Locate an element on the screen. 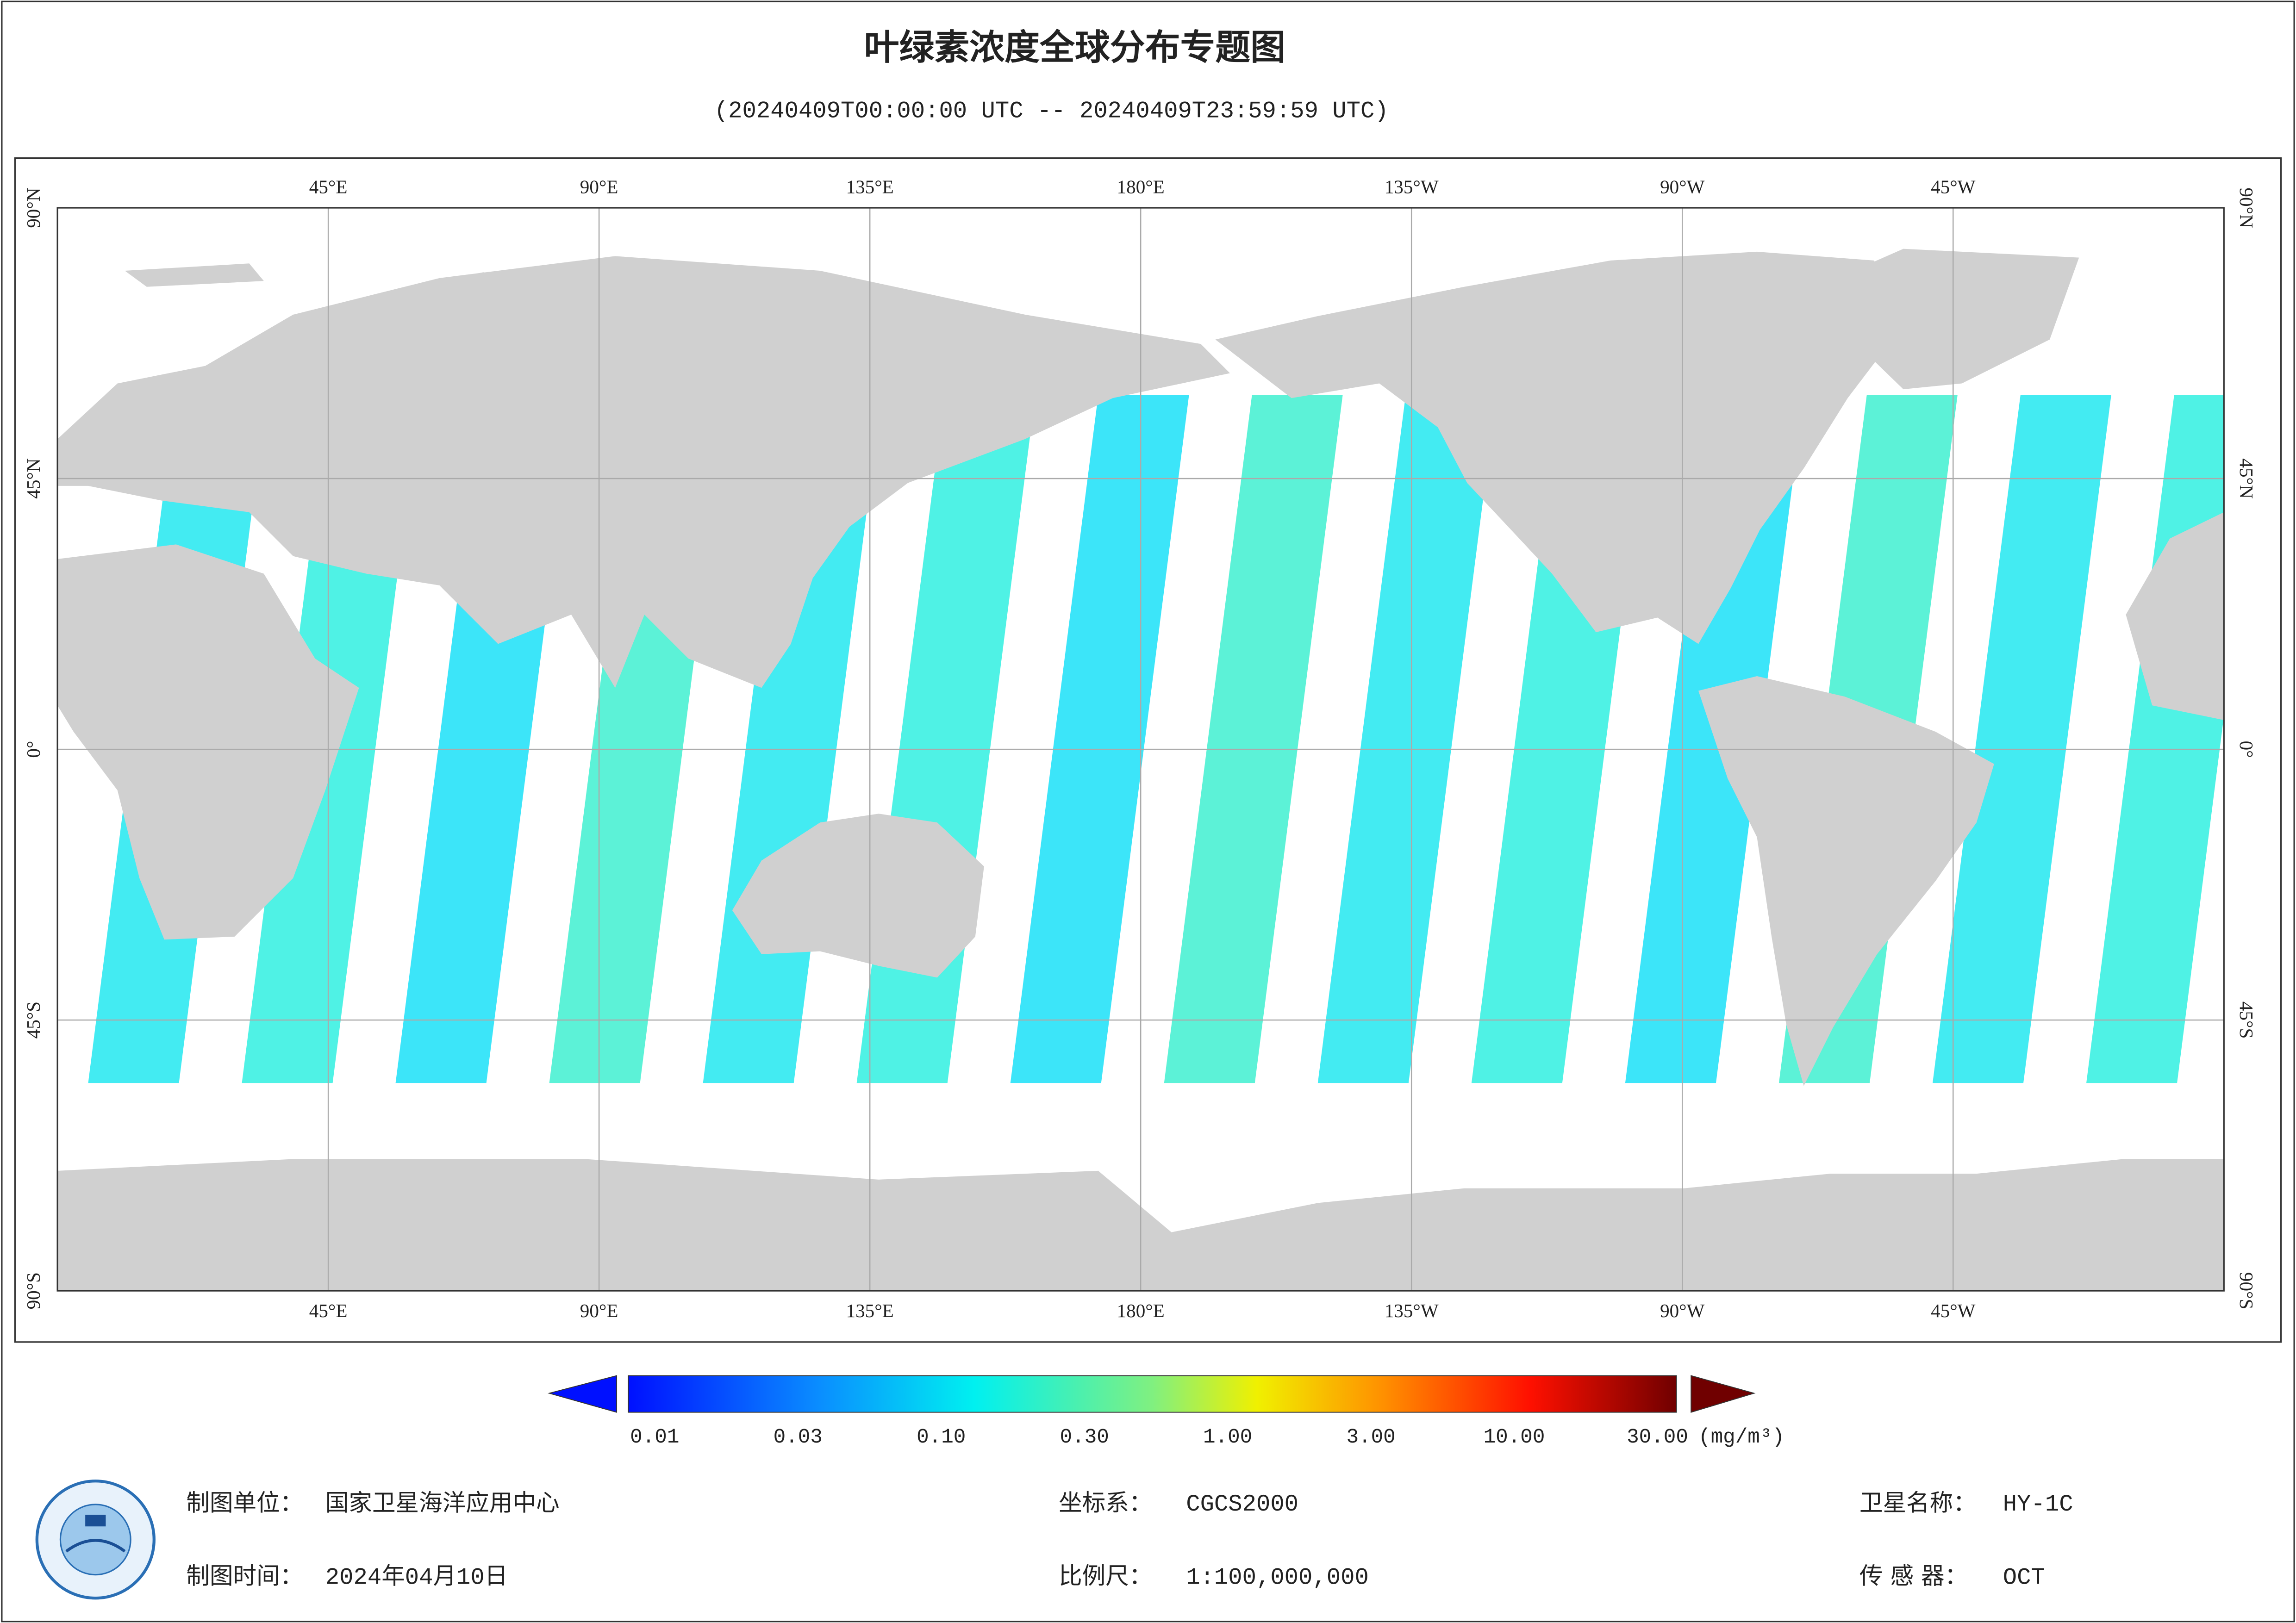 The height and width of the screenshot is (1623, 2296). lat-label-left: 0° is located at coordinates (33, 749).